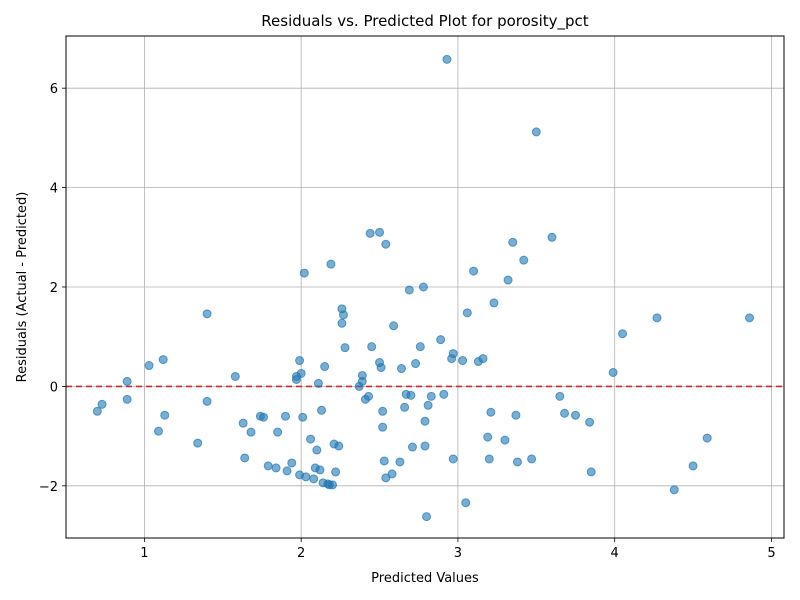 This screenshot has height=600, width=800. I want to click on y-tick-label: 0, so click(54, 387).